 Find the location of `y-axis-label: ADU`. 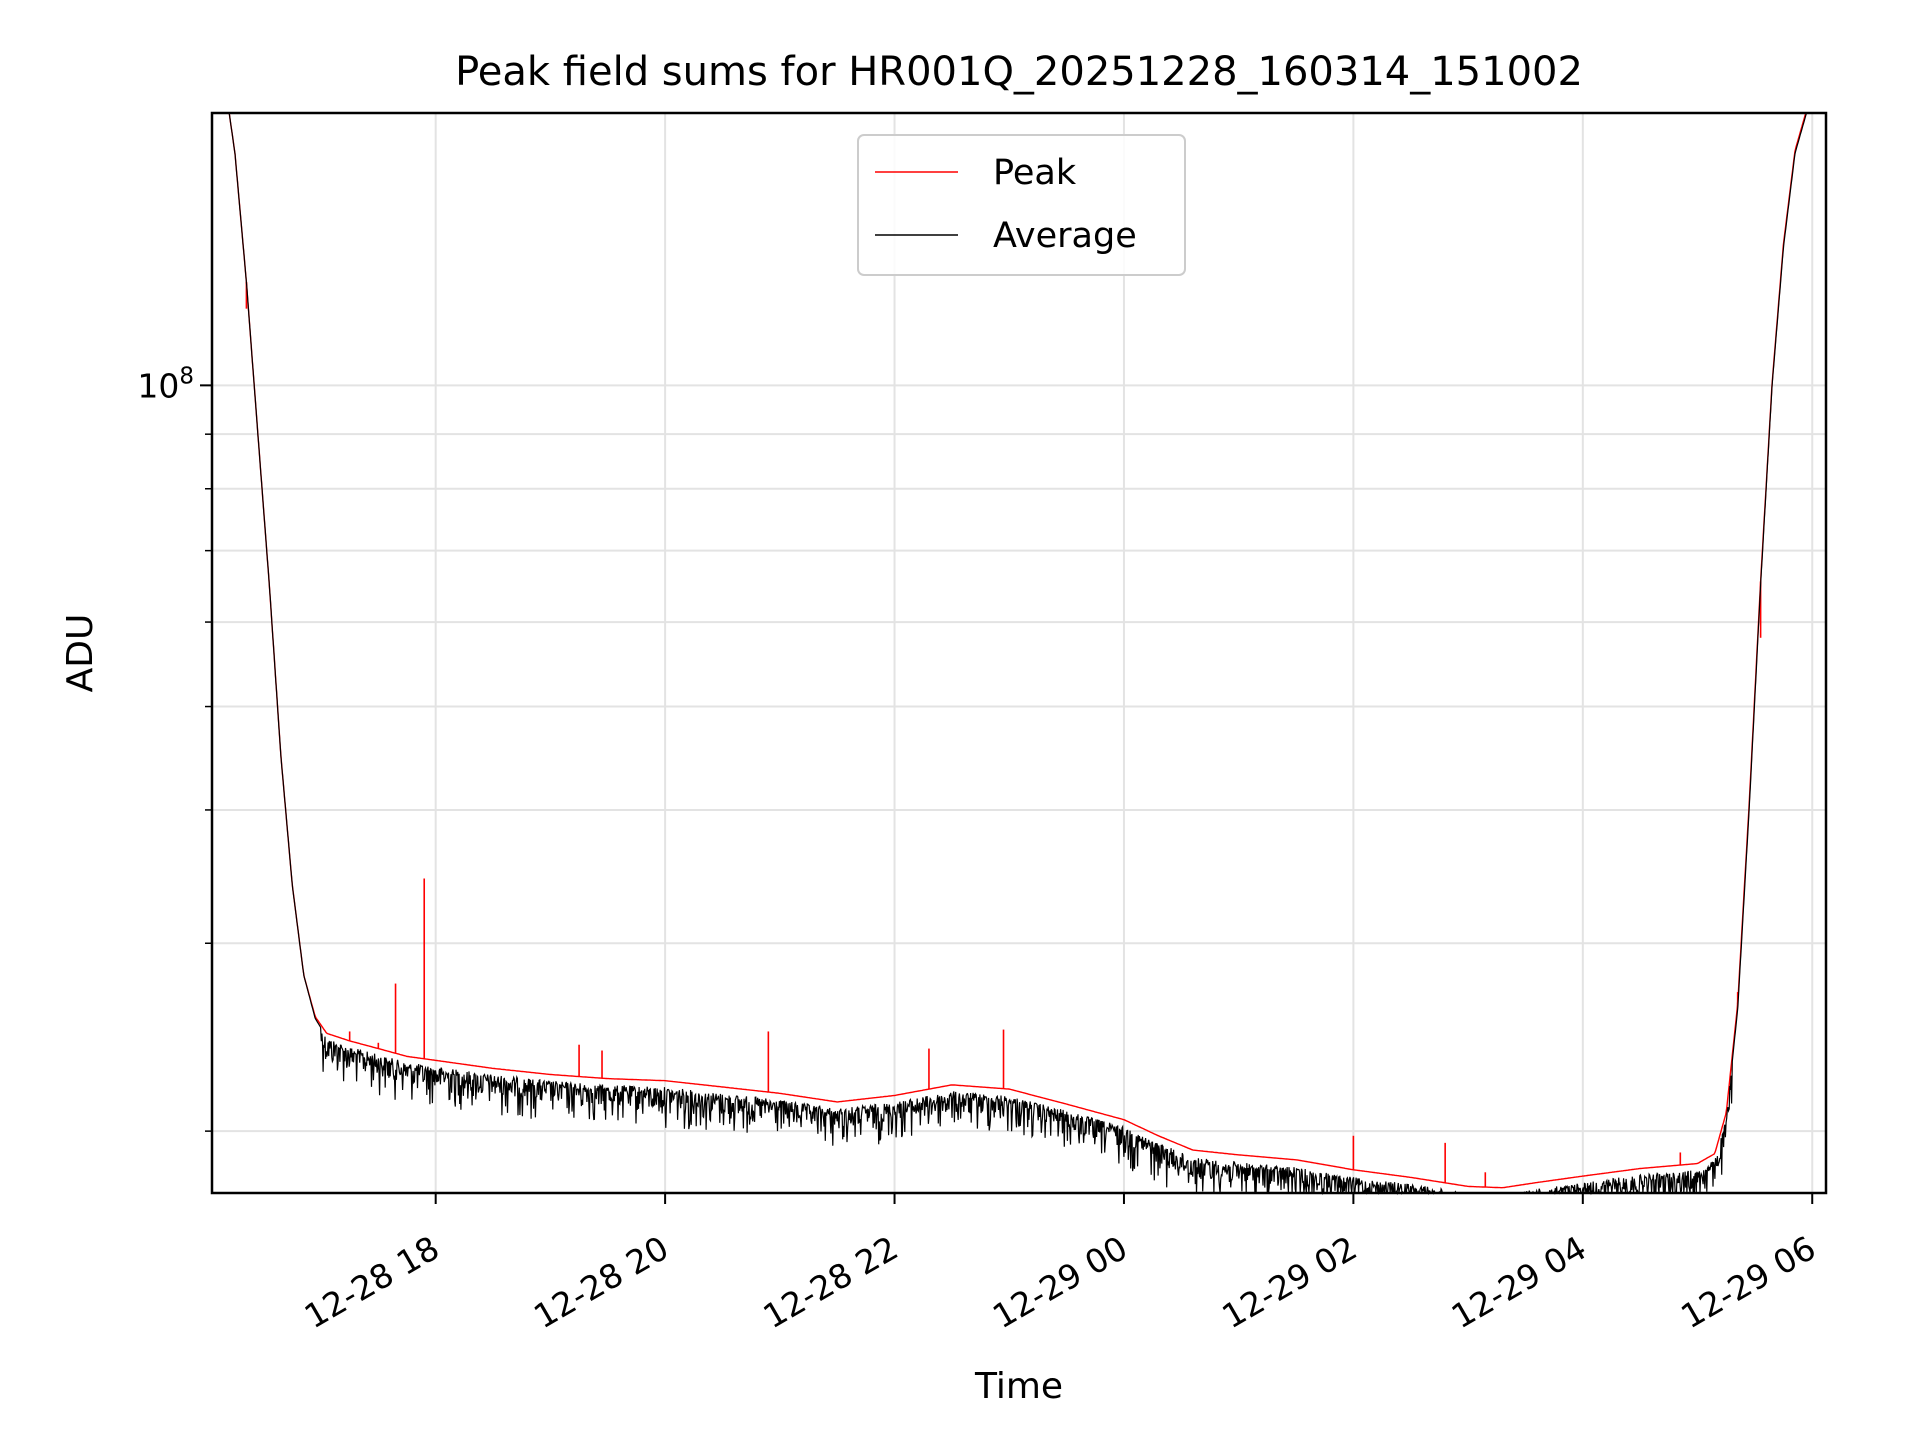

y-axis-label: ADU is located at coordinates (80, 653).